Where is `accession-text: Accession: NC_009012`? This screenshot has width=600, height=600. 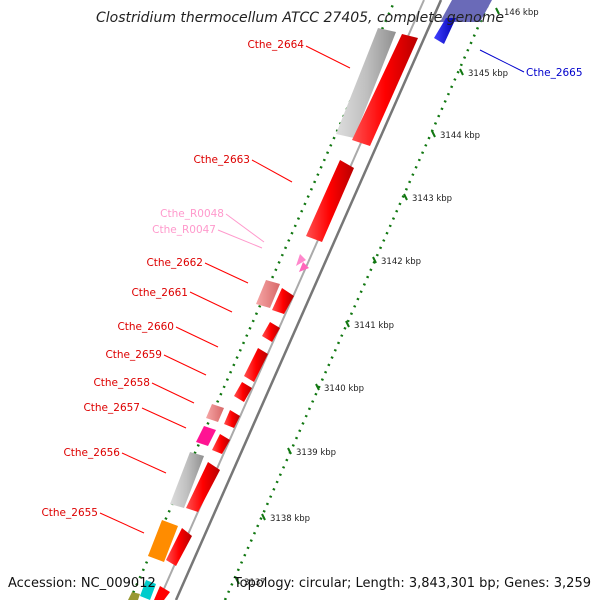
accession-text: Accession: NC_009012 is located at coordinates (82, 583).